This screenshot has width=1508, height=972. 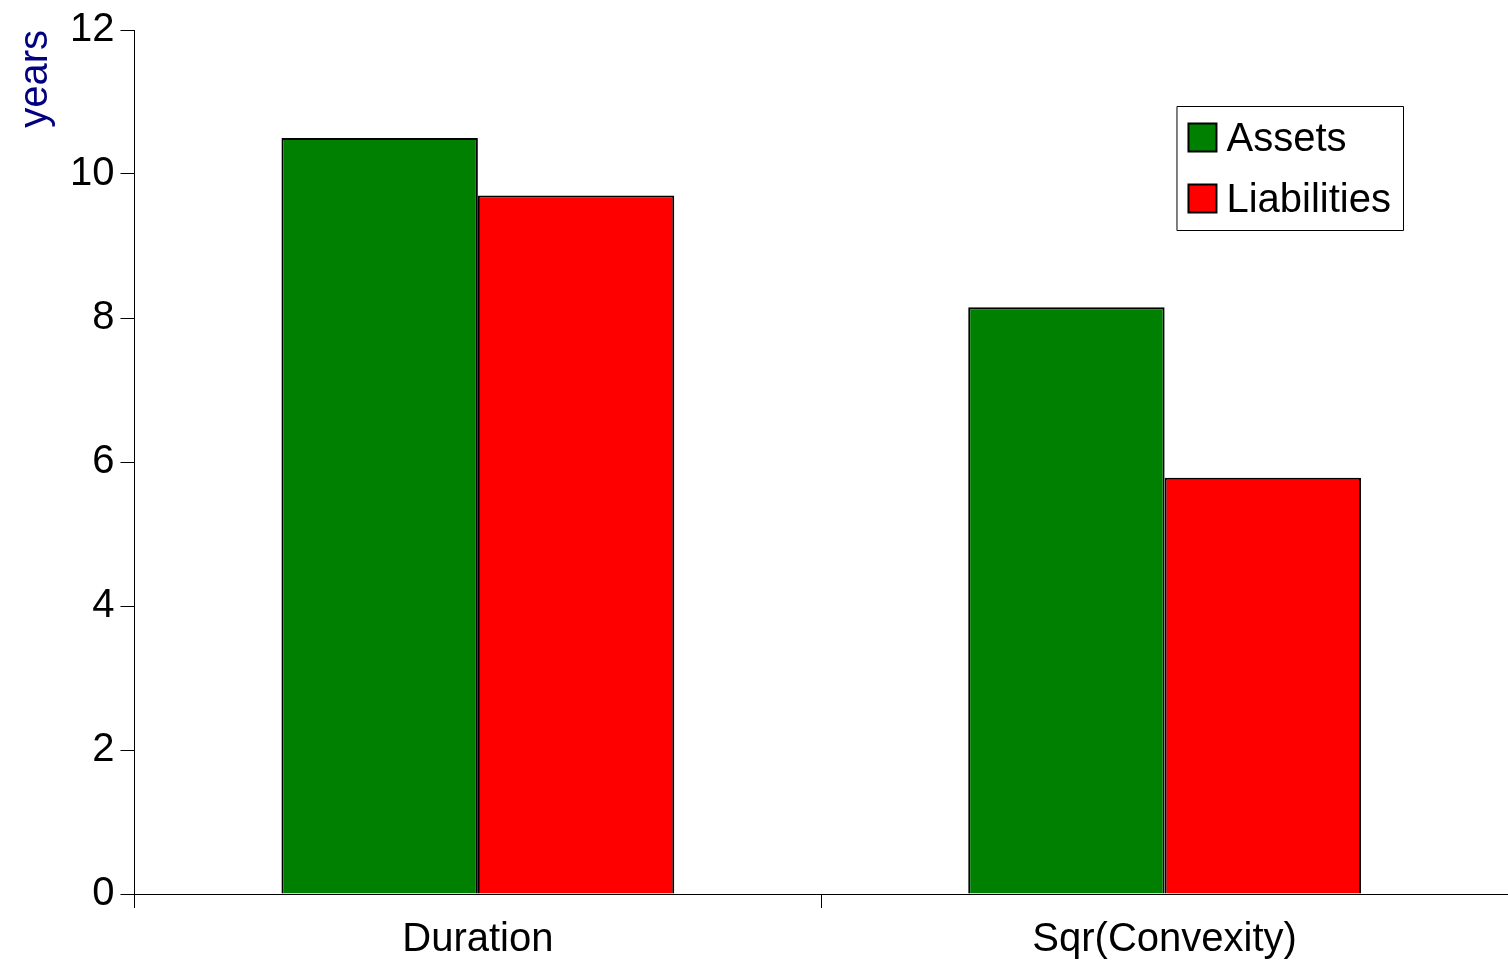 I want to click on x-tick-label: Sqr(Convexity), so click(x=1164, y=937).